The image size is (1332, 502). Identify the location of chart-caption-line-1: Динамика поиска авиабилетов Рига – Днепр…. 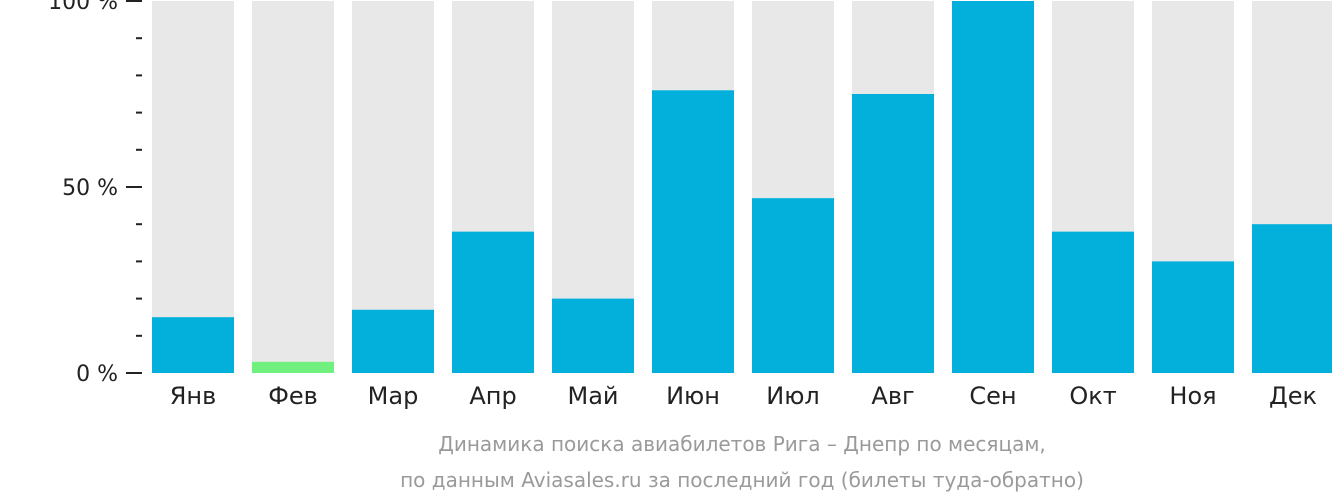
(742, 444).